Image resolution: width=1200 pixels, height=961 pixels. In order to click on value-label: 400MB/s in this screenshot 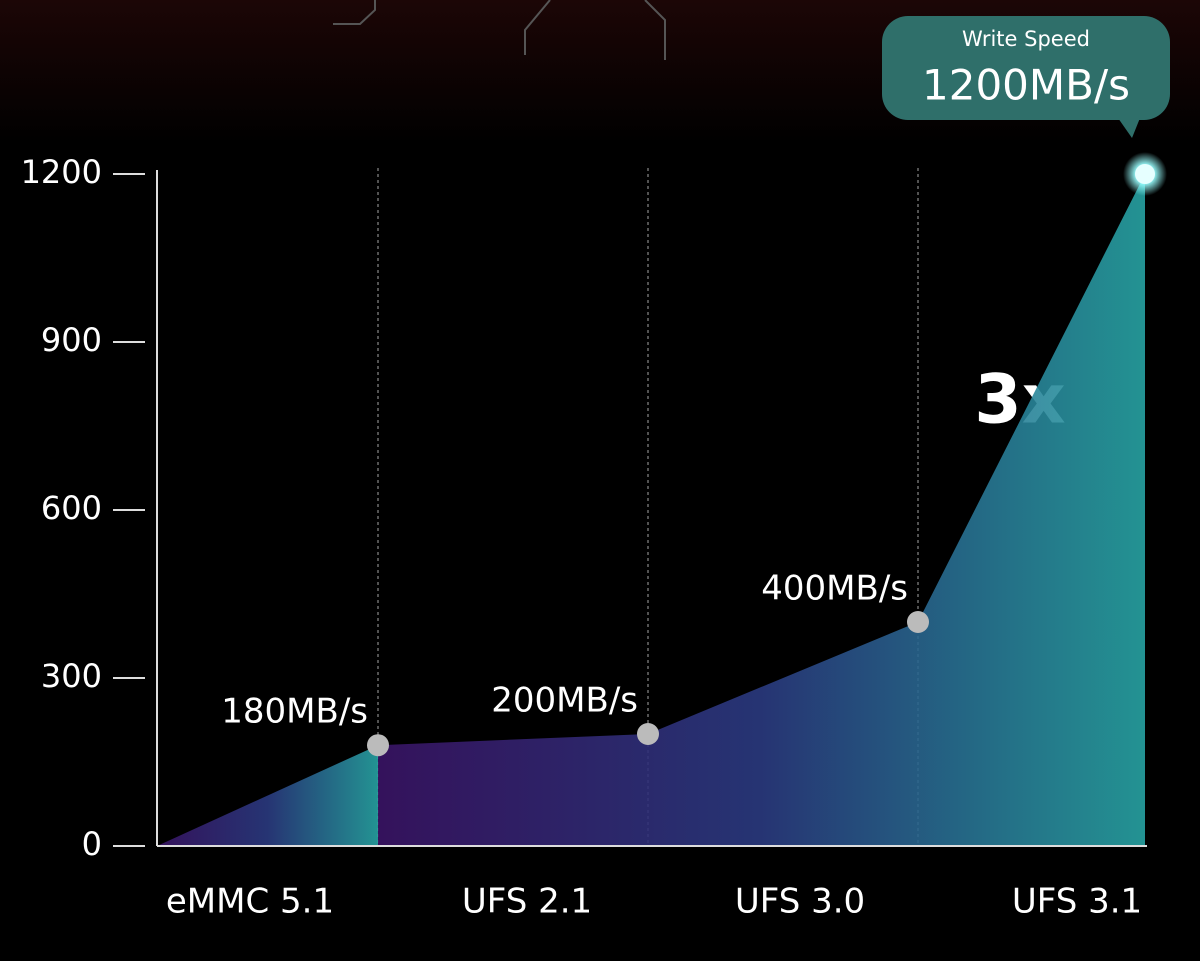, I will do `click(834, 589)`.